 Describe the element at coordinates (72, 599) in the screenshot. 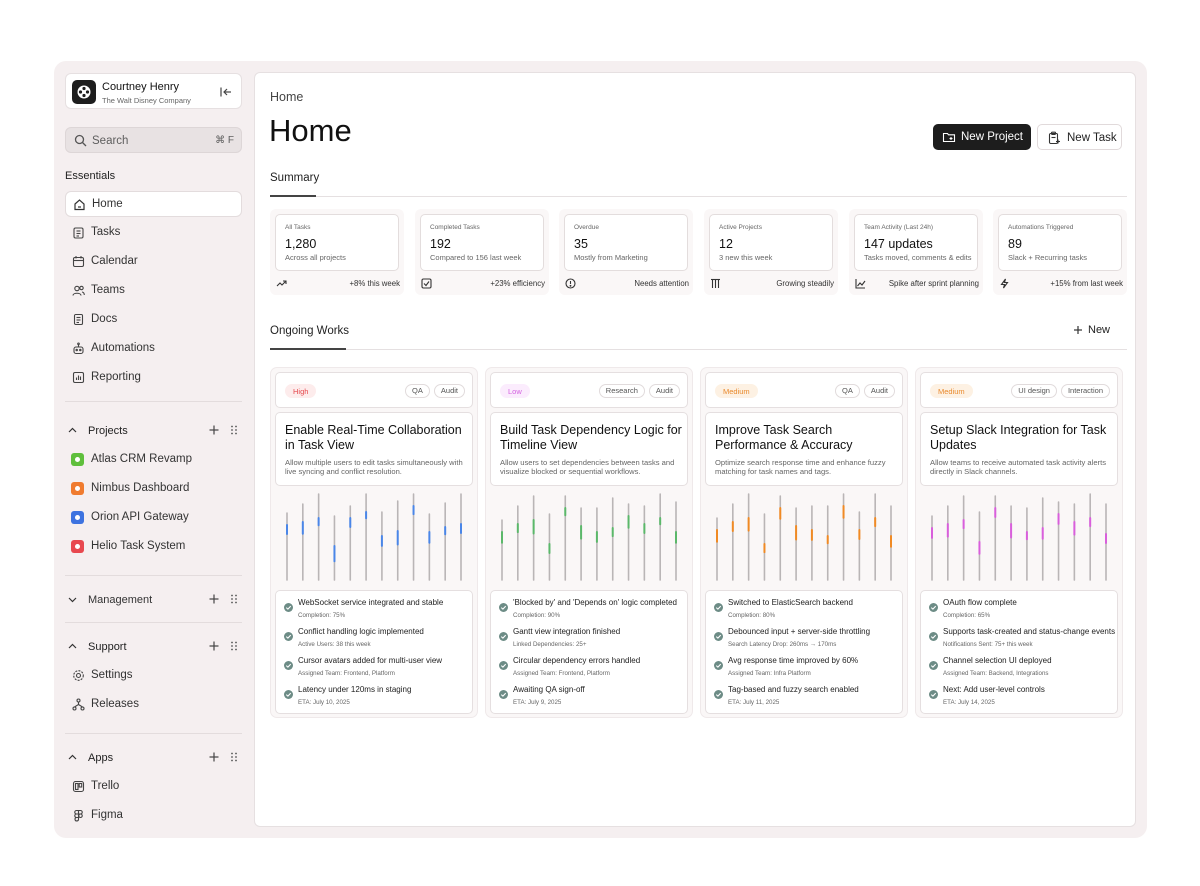

I see `chevron-down-icon` at that location.